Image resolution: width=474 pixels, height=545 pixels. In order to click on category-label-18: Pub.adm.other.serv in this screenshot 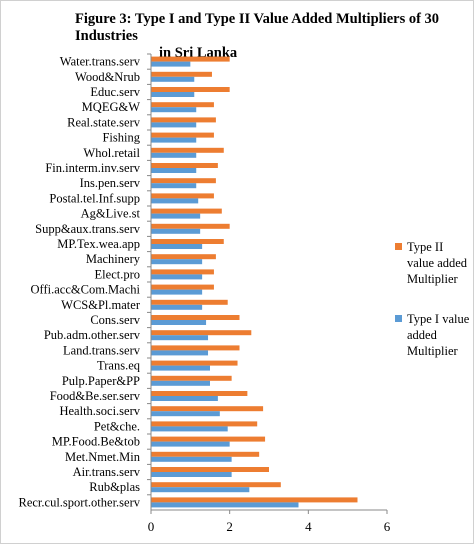, I will do `click(92, 335)`.